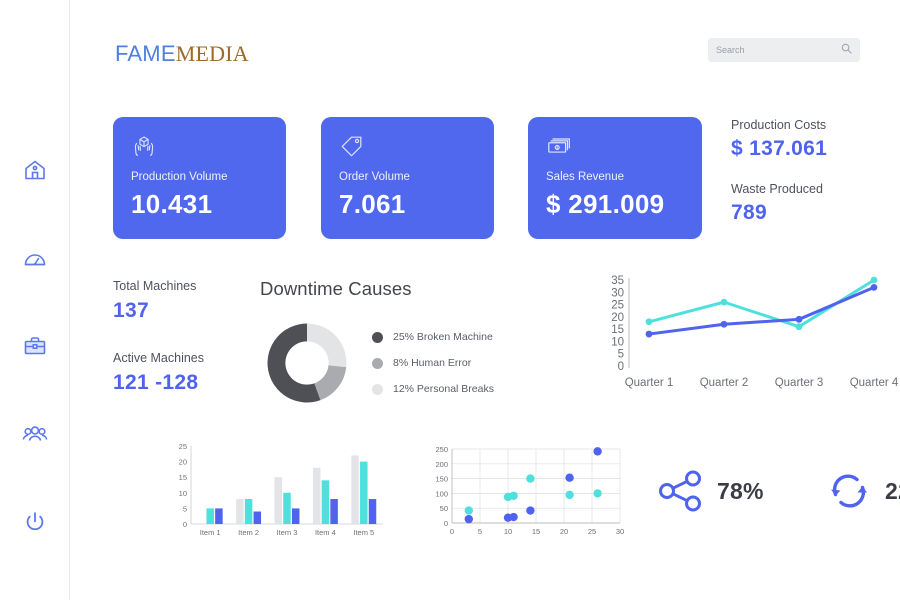  I want to click on stat-label: Active Machines, so click(159, 358).